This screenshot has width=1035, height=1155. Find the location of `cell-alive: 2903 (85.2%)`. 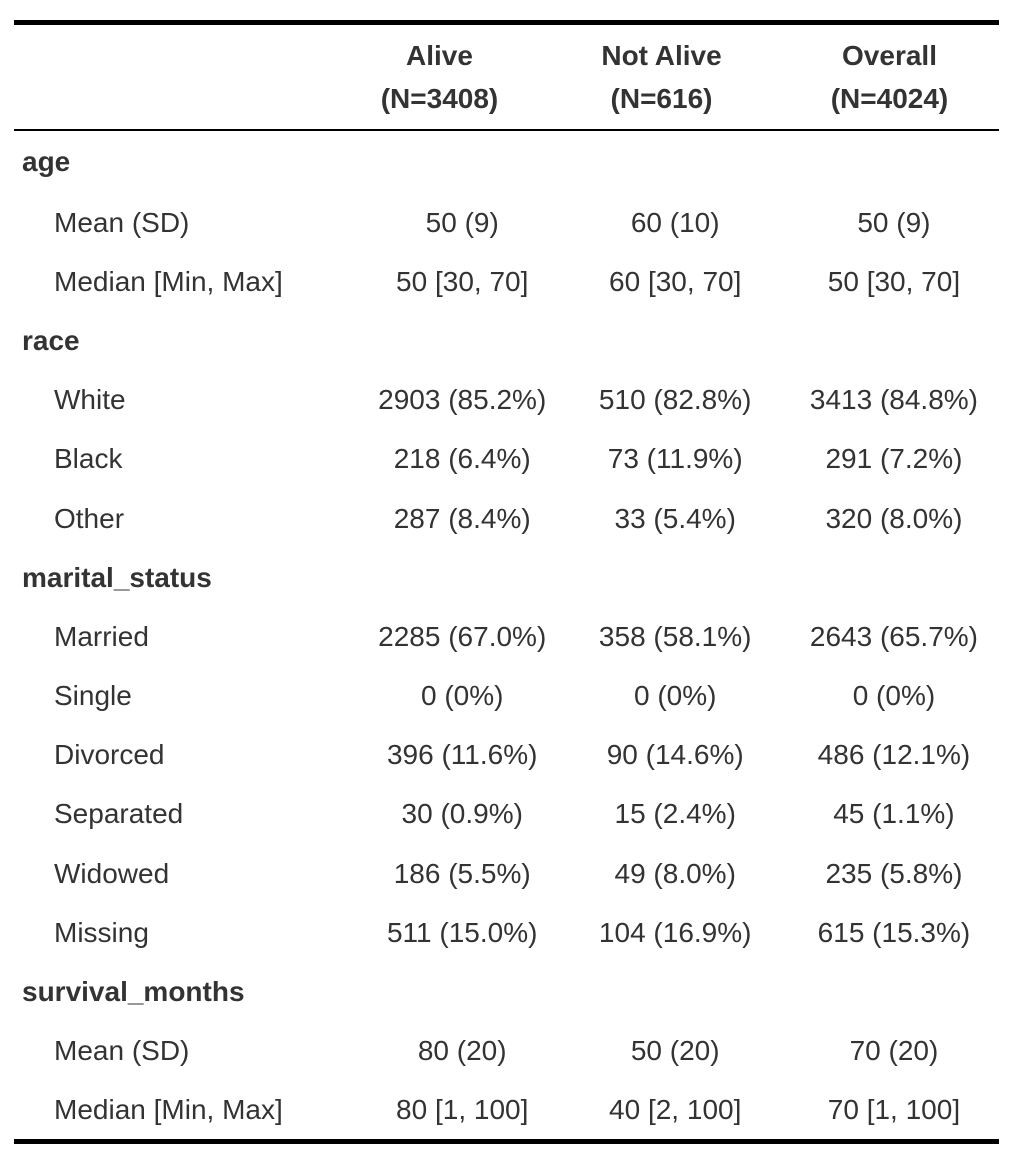

cell-alive: 2903 (85.2%) is located at coordinates (462, 400).